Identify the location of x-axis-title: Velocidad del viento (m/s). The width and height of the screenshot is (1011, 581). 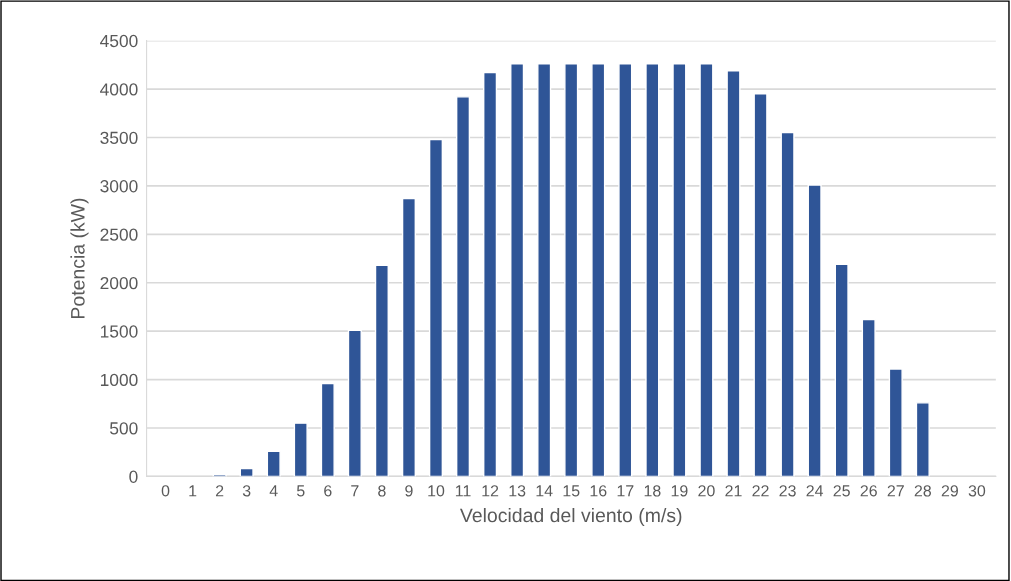
(570, 517).